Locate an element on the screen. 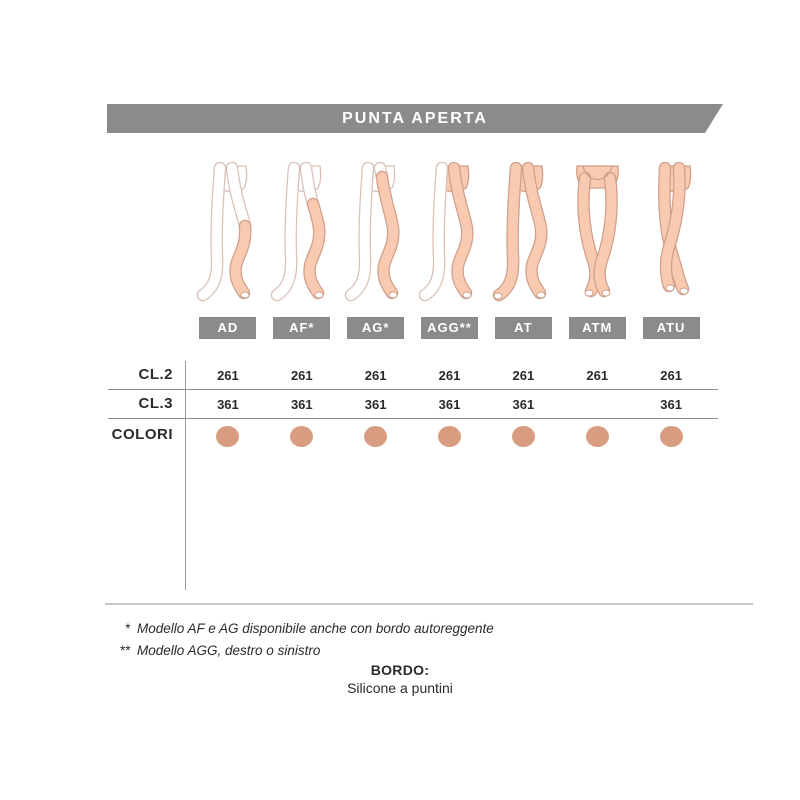 The width and height of the screenshot is (800, 800). color-dot-AG is located at coordinates (376, 436).